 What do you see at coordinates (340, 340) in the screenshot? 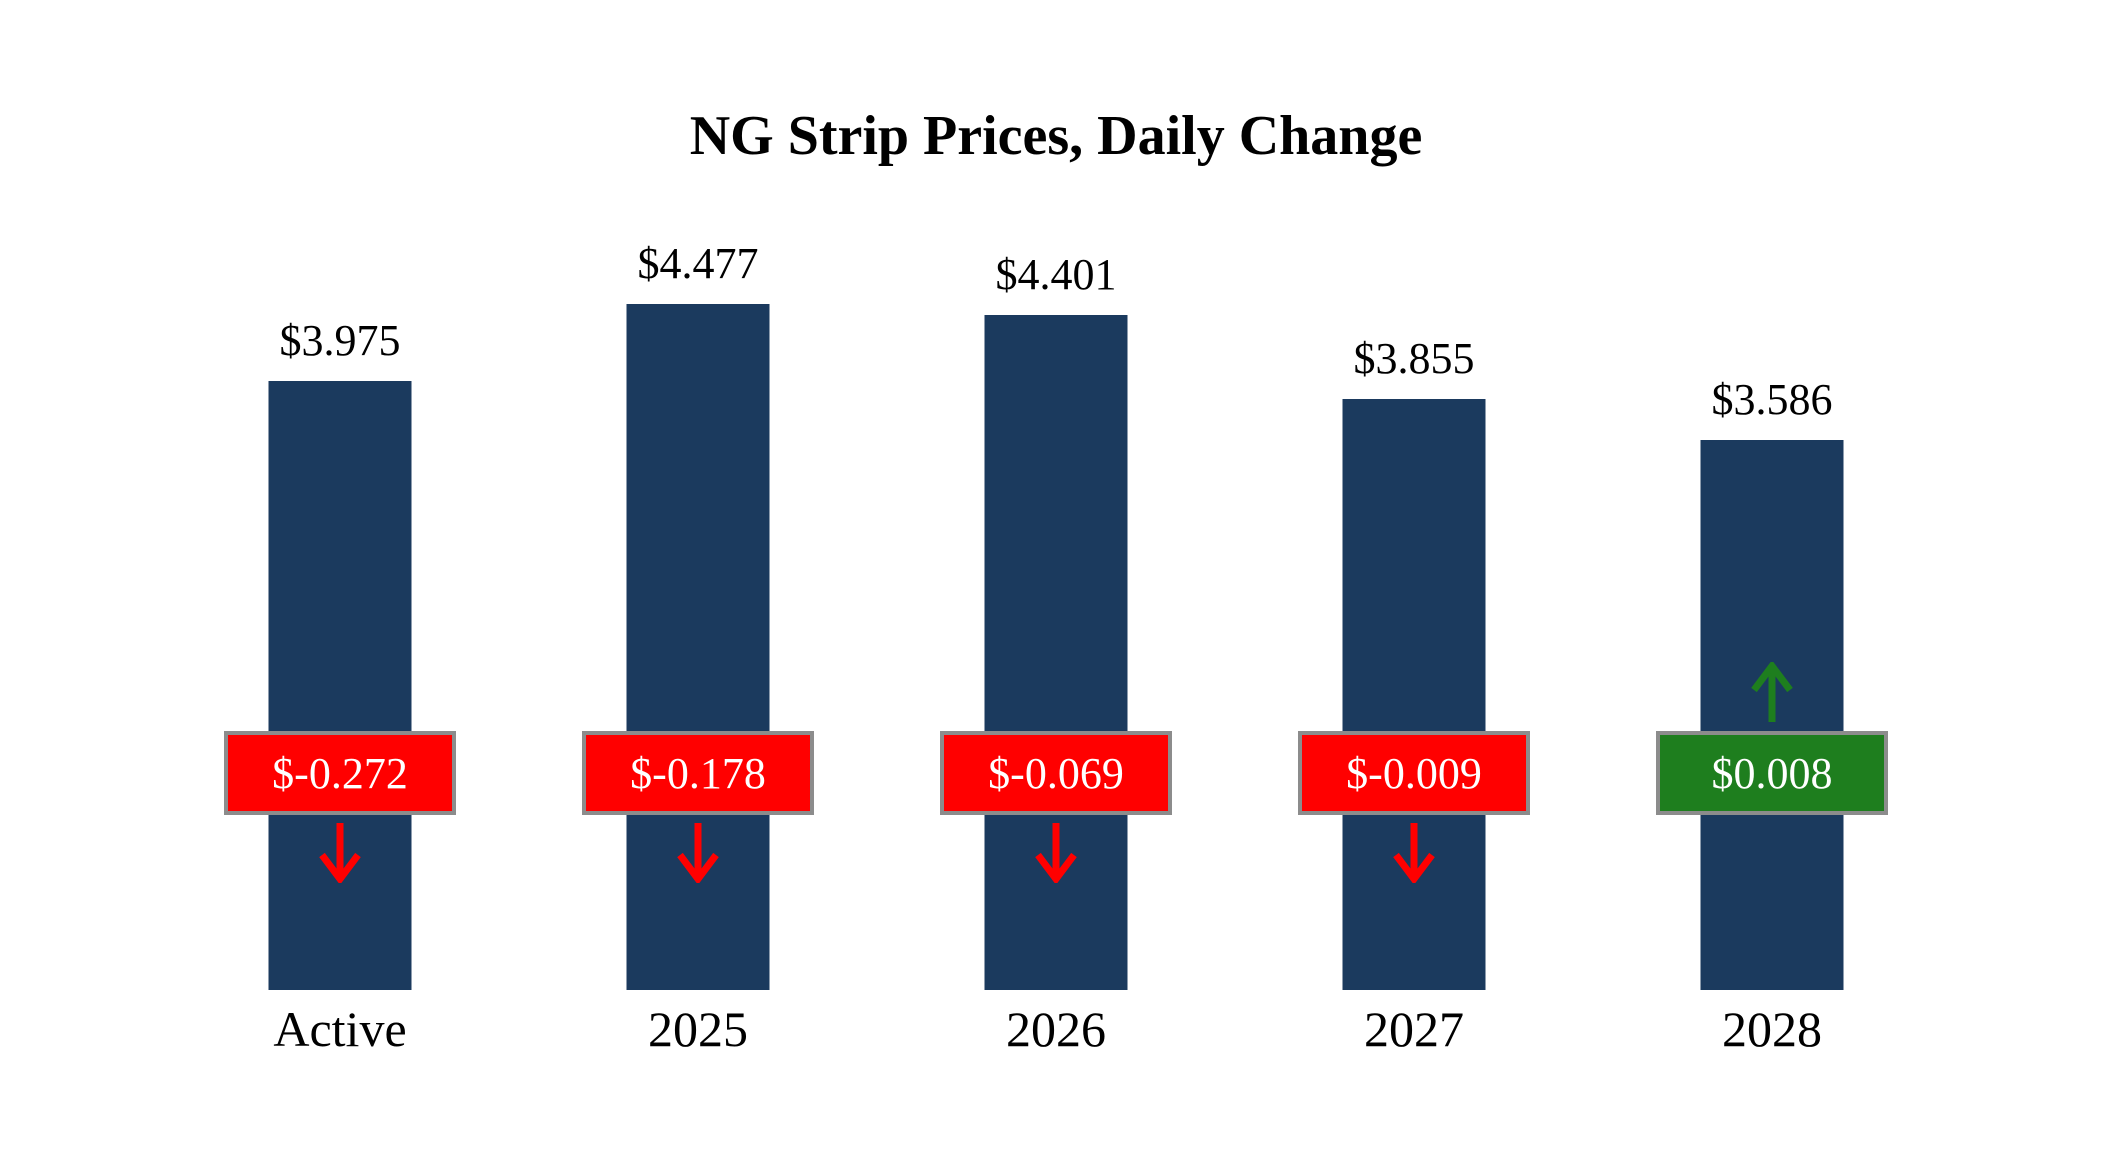
I see `bar-value-label: $3.975` at bounding box center [340, 340].